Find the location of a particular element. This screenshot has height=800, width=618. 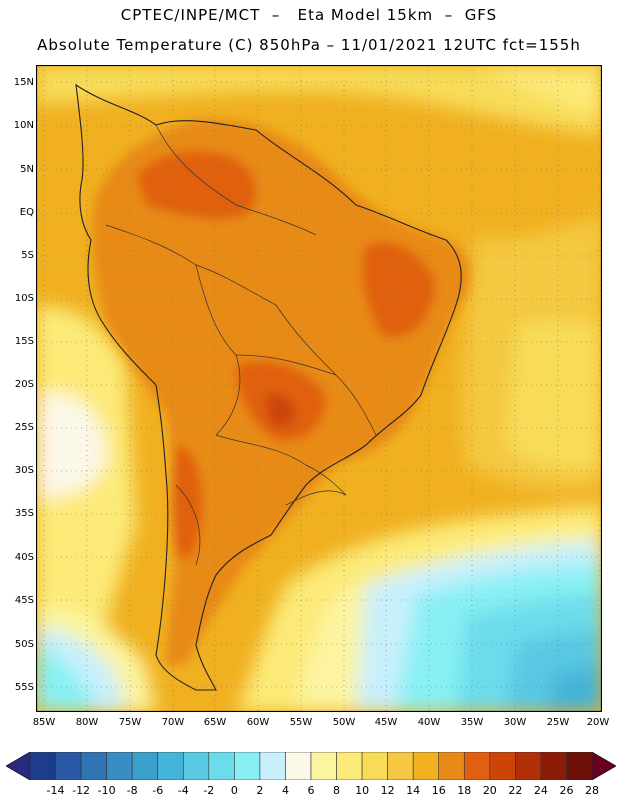

lon-label-80w: 80W is located at coordinates (87, 722).